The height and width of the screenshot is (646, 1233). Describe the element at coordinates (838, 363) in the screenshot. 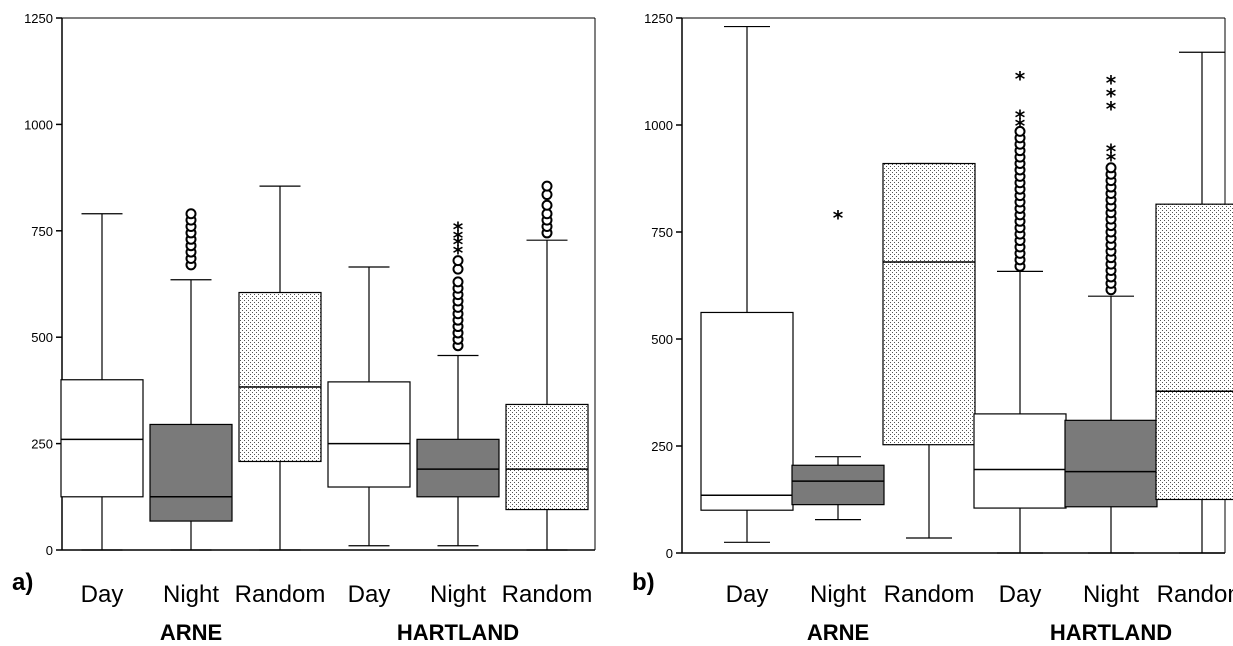

I see `box-arne-night: *` at that location.